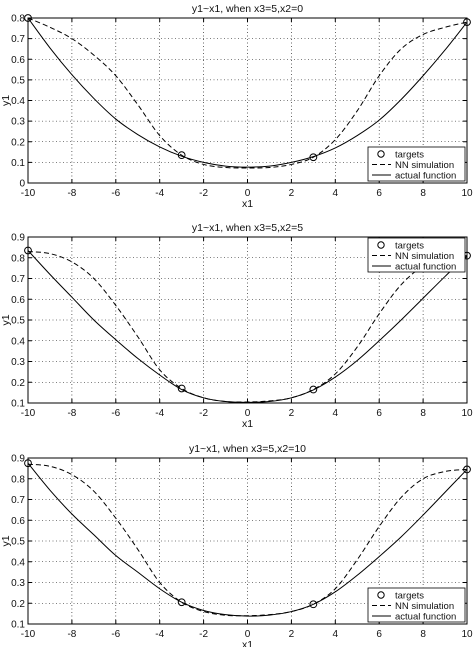 Image resolution: width=474 pixels, height=647 pixels. I want to click on chart-3-legend-targets-symbol, so click(381, 595).